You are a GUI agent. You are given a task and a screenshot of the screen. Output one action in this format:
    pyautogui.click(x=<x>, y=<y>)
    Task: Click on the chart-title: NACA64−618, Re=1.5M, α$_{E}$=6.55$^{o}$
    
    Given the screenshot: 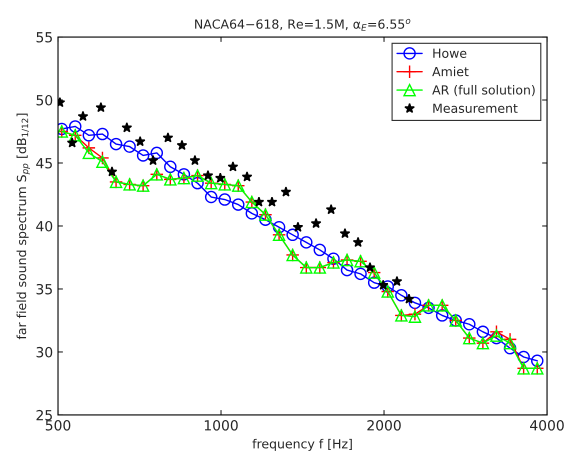 What is the action you would take?
    pyautogui.click(x=302, y=24)
    